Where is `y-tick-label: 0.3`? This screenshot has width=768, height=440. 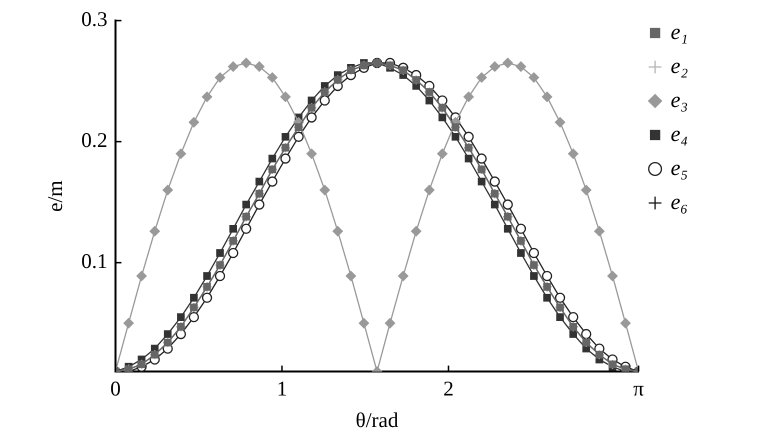
y-tick-label: 0.3 is located at coordinates (94, 19).